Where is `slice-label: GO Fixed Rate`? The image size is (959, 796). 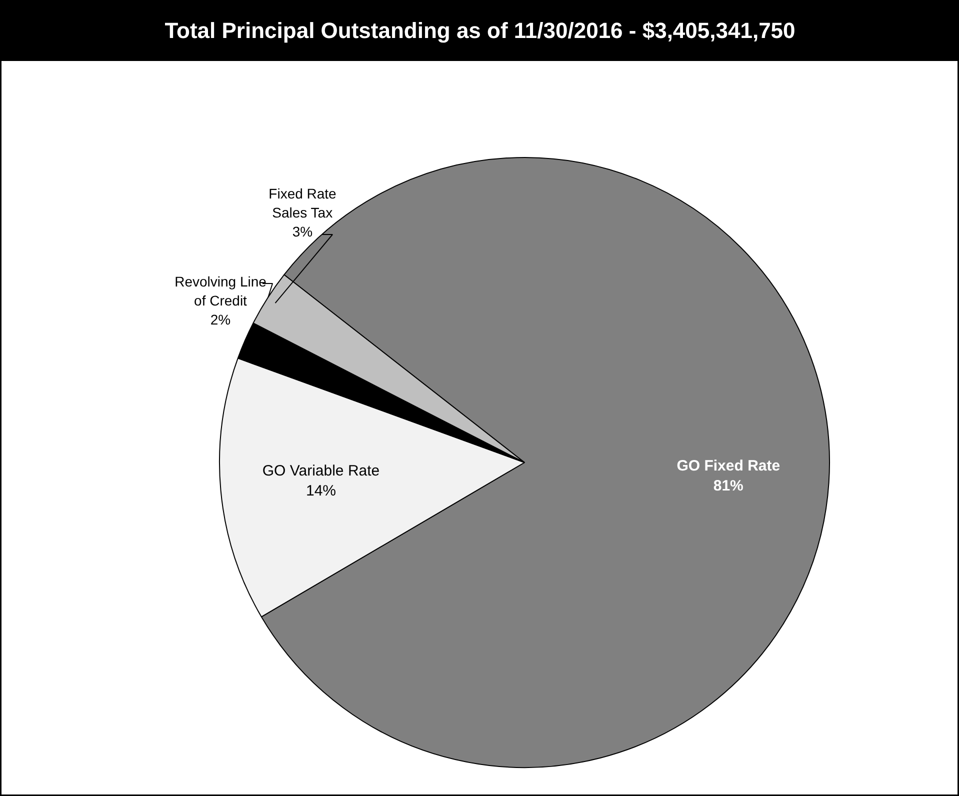 slice-label: GO Fixed Rate is located at coordinates (728, 465).